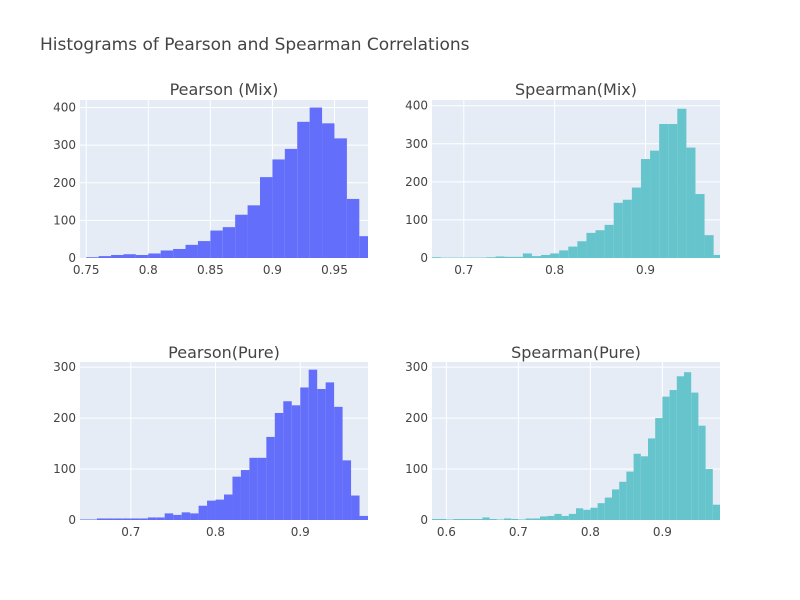 Image resolution: width=800 pixels, height=600 pixels. Describe the element at coordinates (576, 89) in the screenshot. I see `subplot-title: Spearman(Mix)` at that location.